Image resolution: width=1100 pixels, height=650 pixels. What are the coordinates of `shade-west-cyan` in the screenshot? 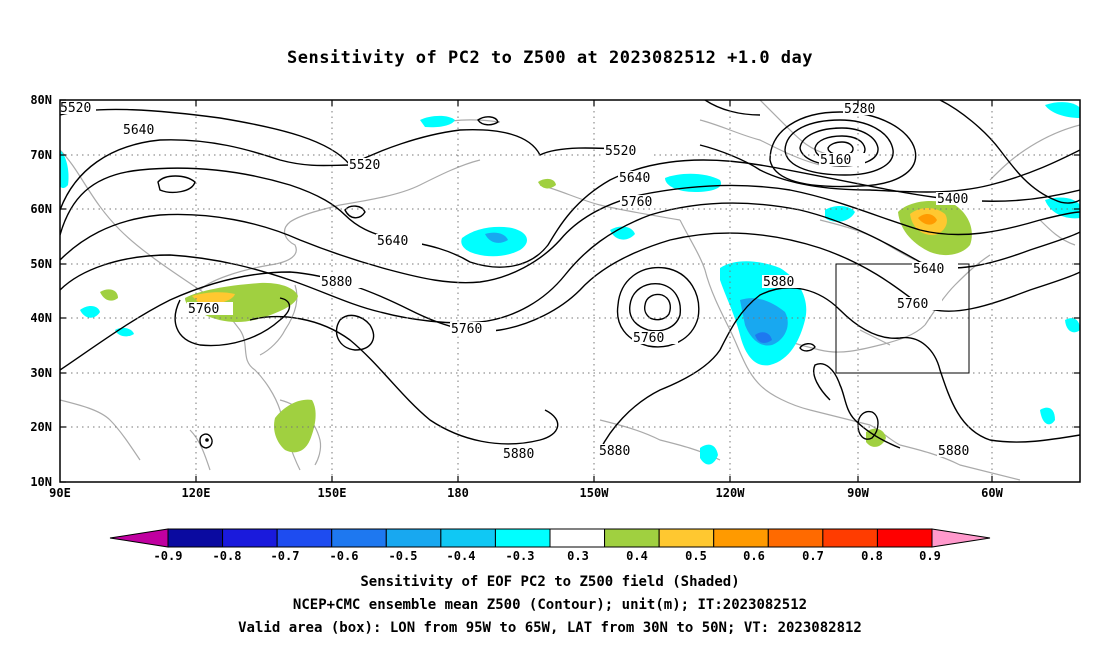 It's located at (64, 169).